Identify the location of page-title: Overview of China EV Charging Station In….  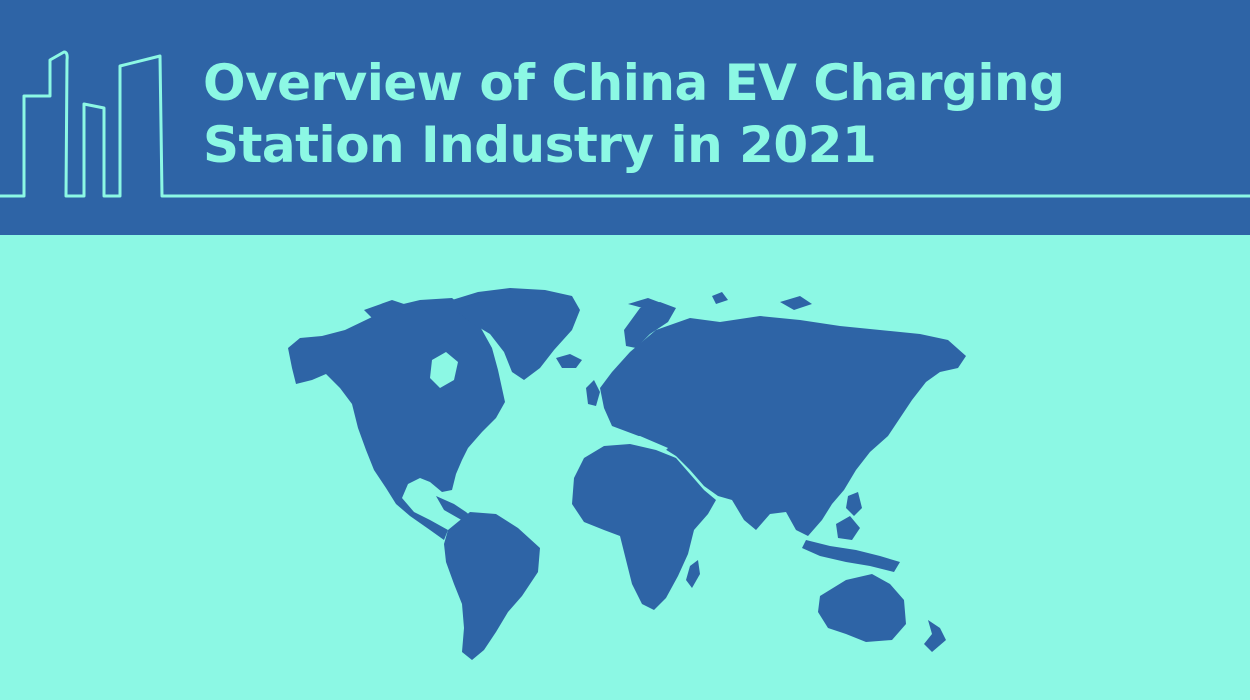
(634, 114).